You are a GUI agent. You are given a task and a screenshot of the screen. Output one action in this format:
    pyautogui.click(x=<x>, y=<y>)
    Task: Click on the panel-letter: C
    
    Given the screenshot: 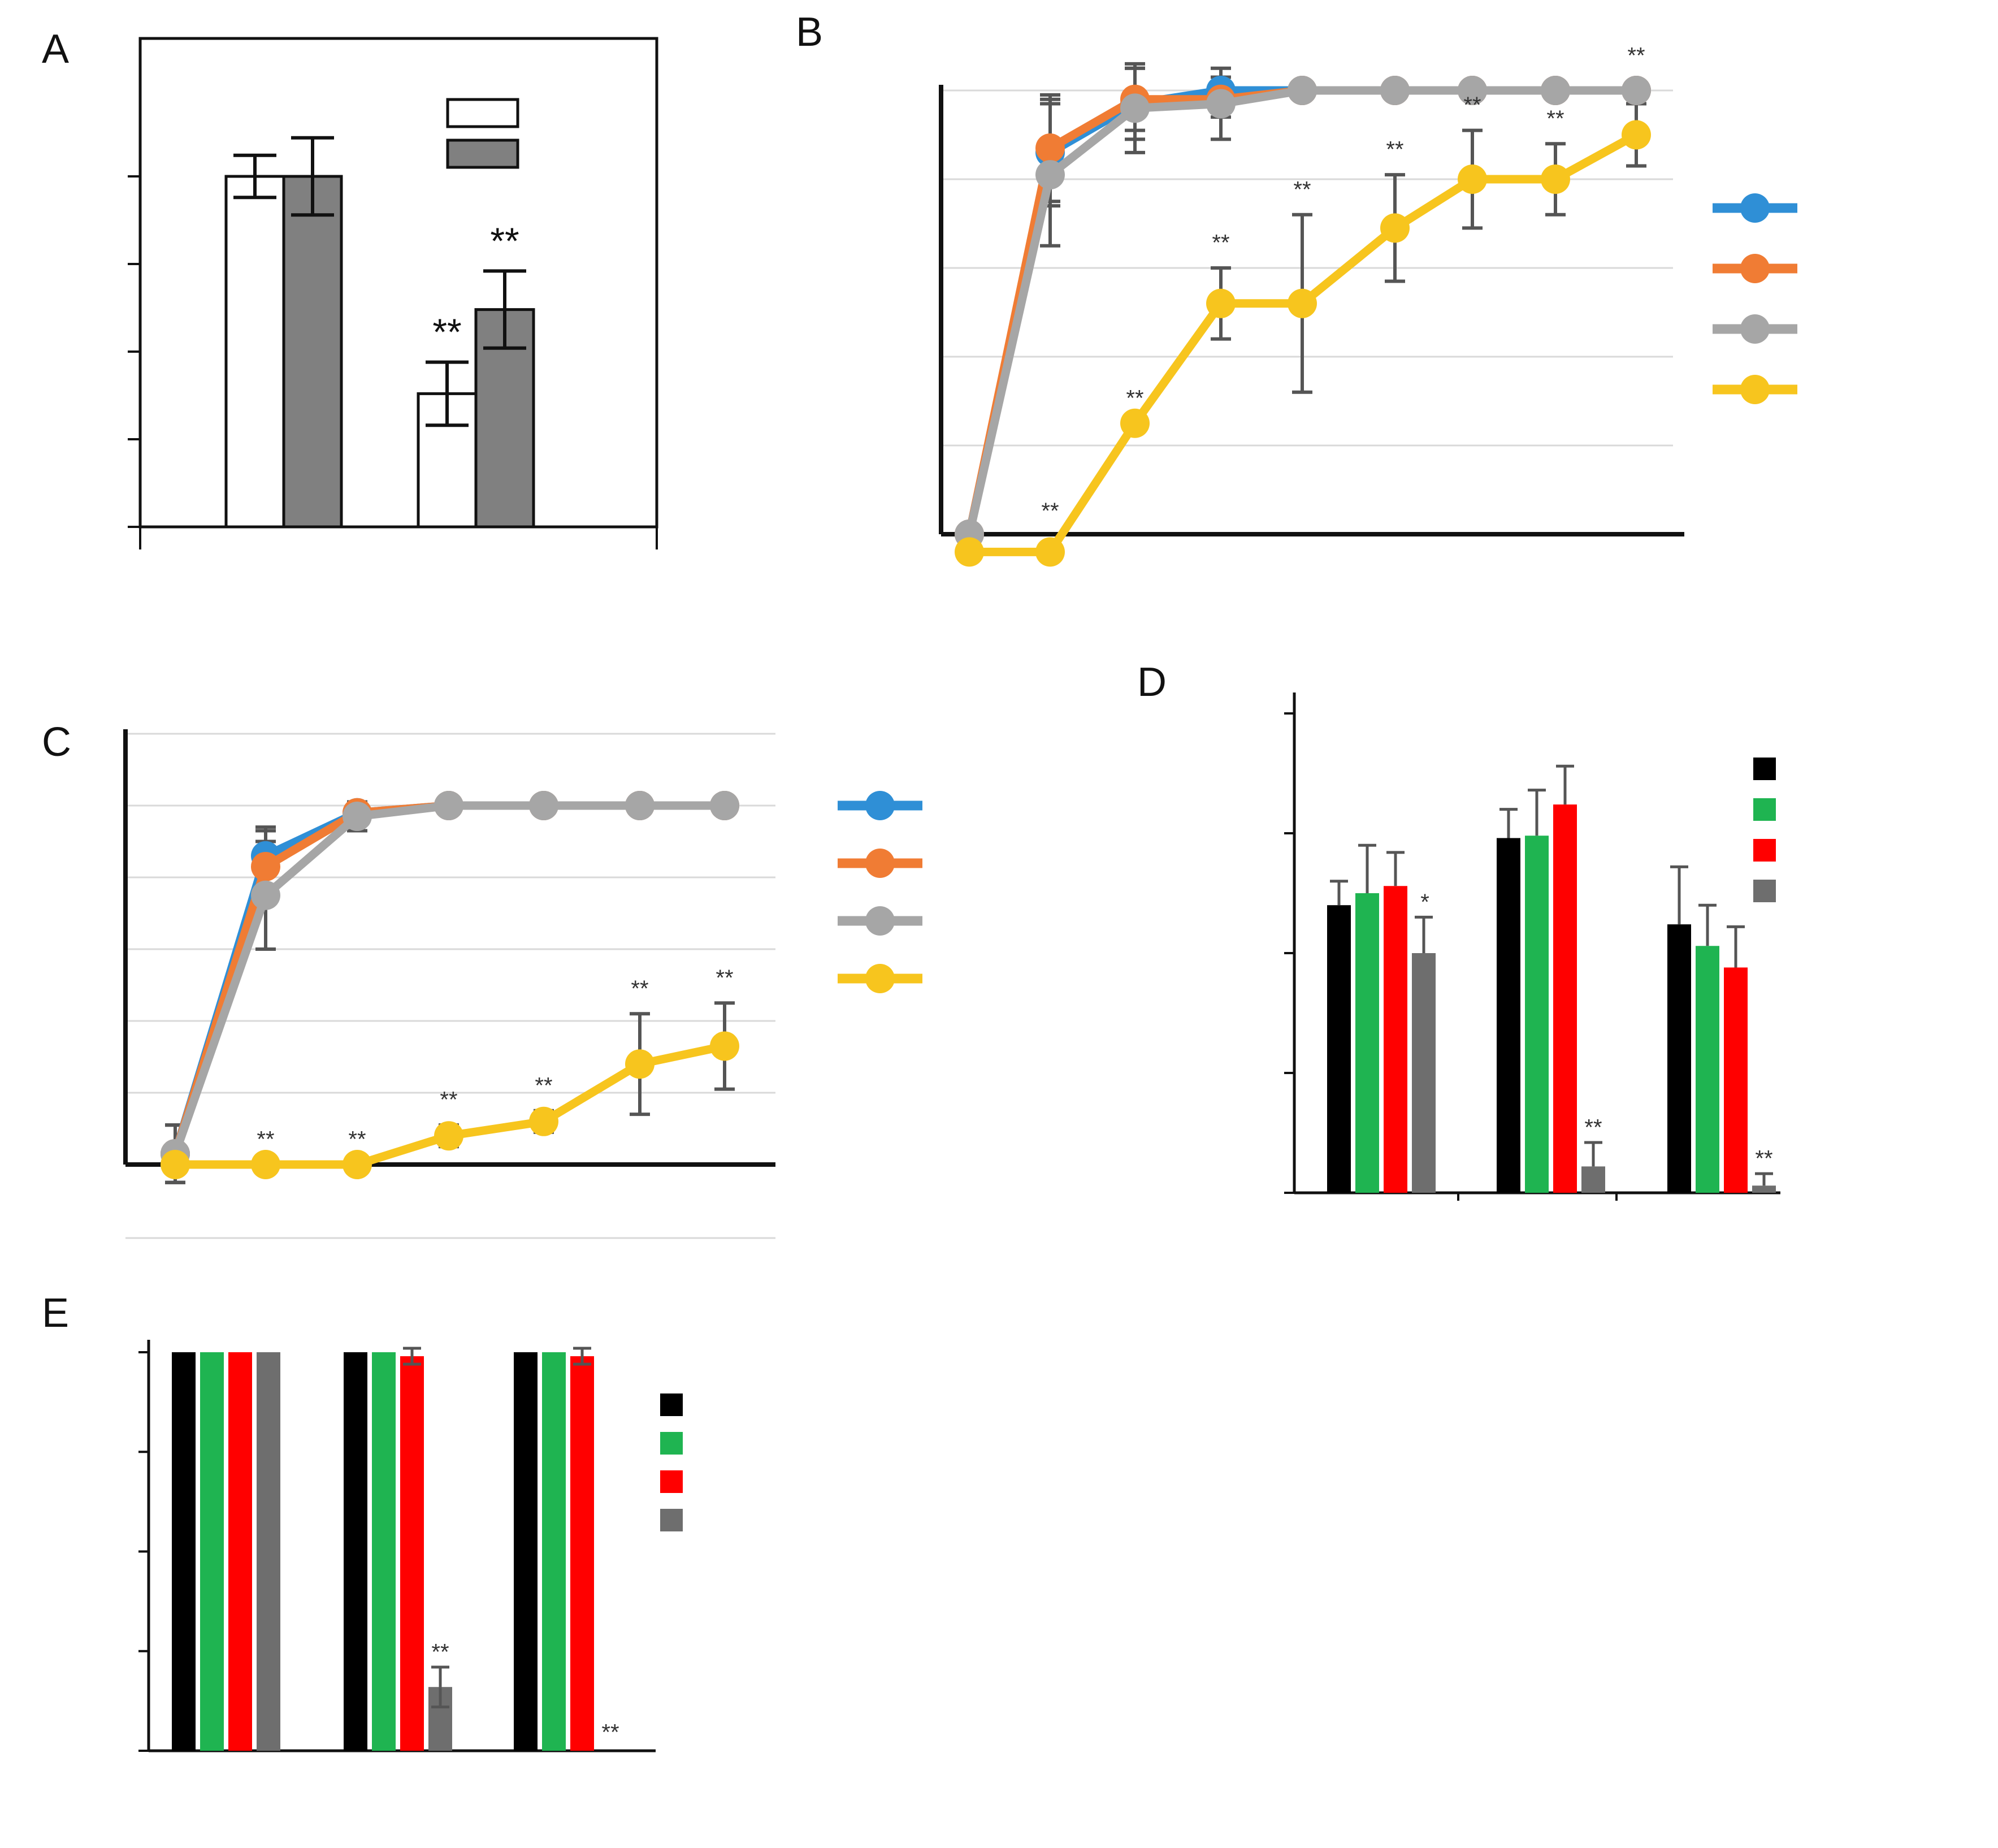 What is the action you would take?
    pyautogui.click(x=57, y=743)
    